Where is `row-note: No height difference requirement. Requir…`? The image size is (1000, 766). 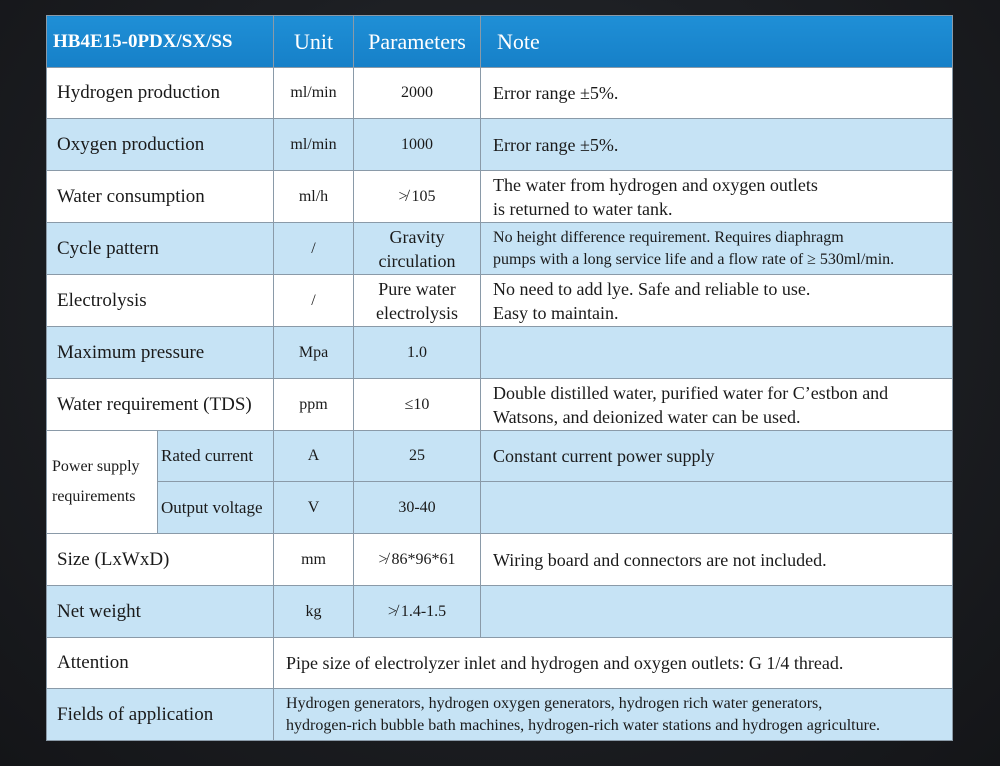 row-note: No height difference requirement. Requir… is located at coordinates (717, 248).